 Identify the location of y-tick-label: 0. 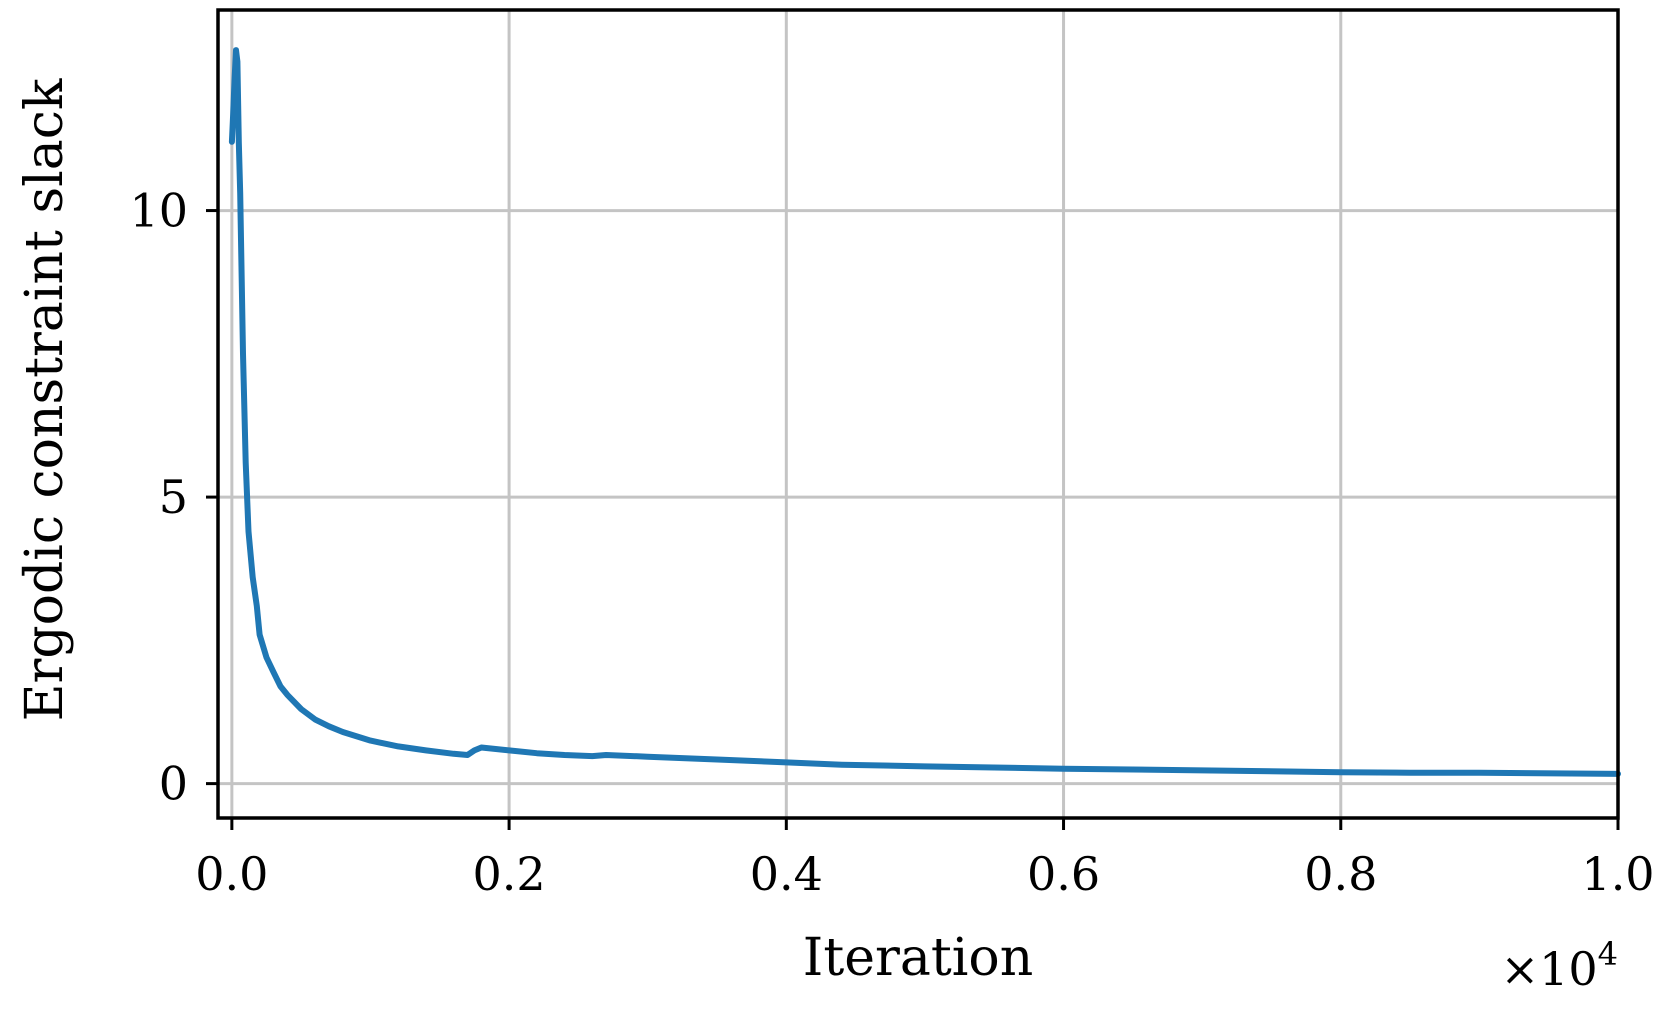
(173, 784).